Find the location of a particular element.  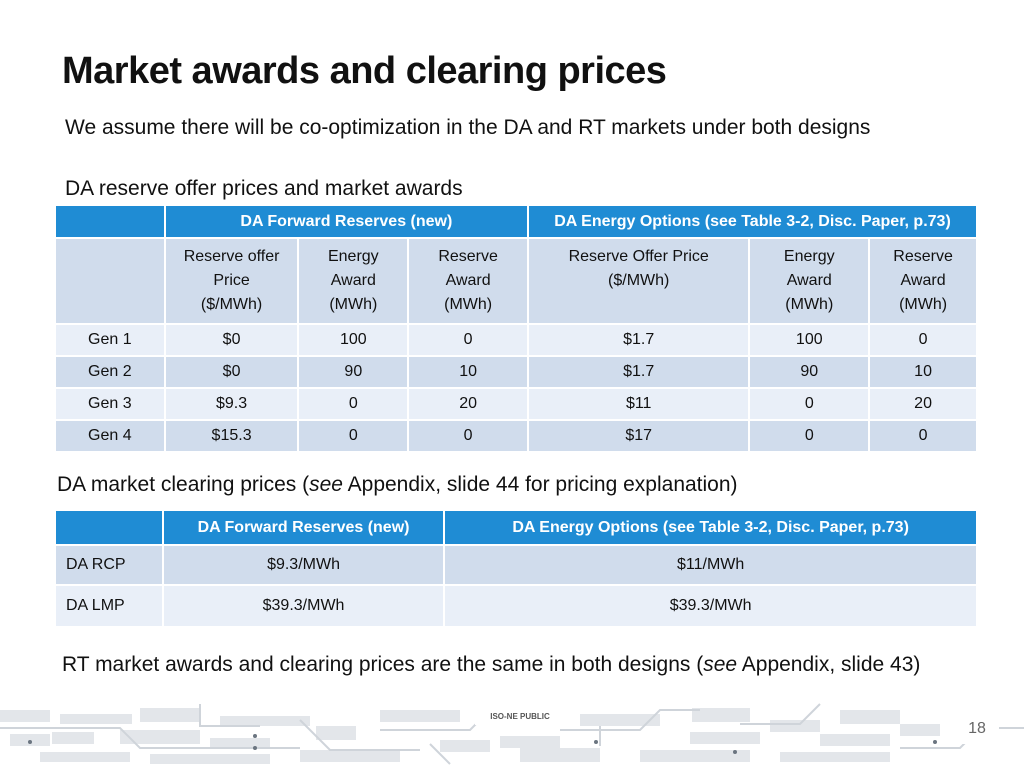

row-label: Gen 1 is located at coordinates (110, 340).